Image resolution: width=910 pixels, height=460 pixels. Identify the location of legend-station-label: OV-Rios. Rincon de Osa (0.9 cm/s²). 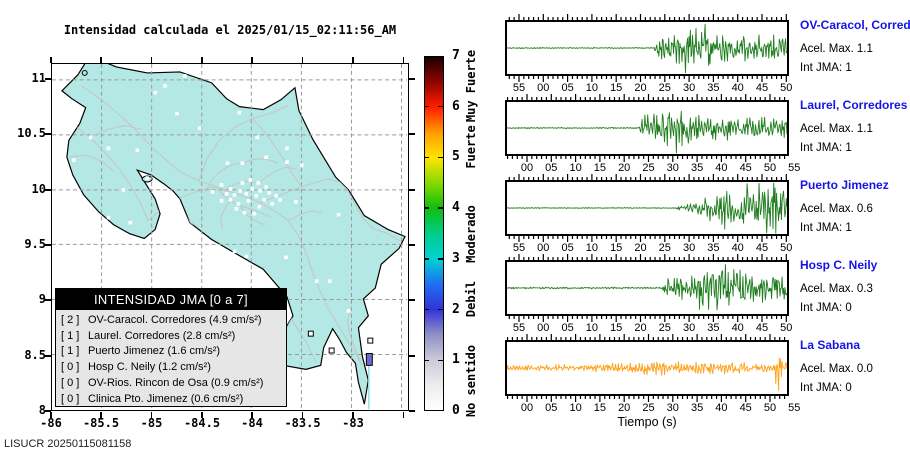
(176, 382).